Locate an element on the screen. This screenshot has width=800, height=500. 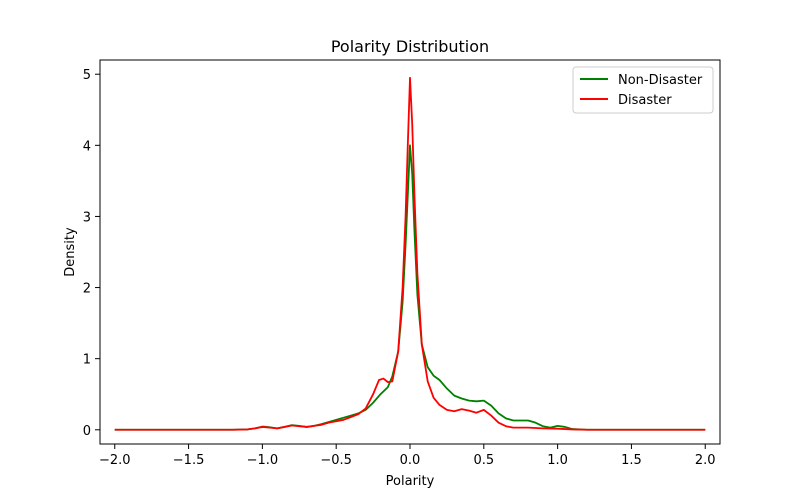
y-tick-label: 5 is located at coordinates (87, 75).